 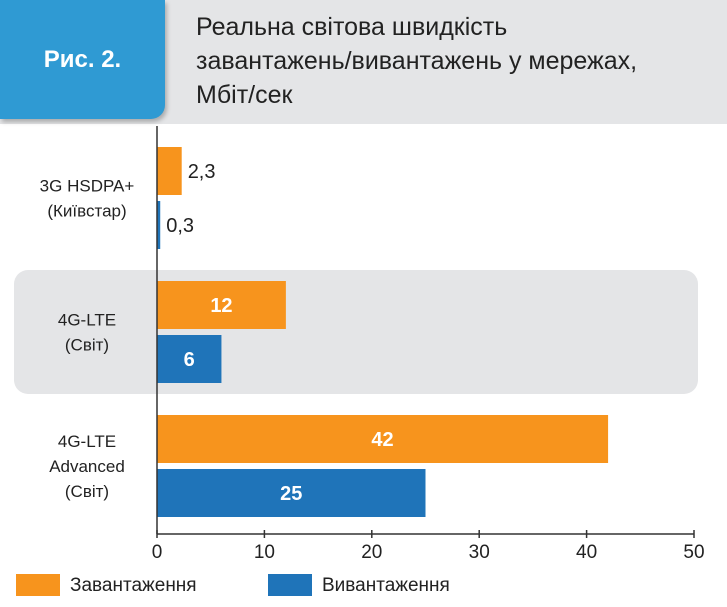 I want to click on x-tick-label-30: 30, so click(x=479, y=552).